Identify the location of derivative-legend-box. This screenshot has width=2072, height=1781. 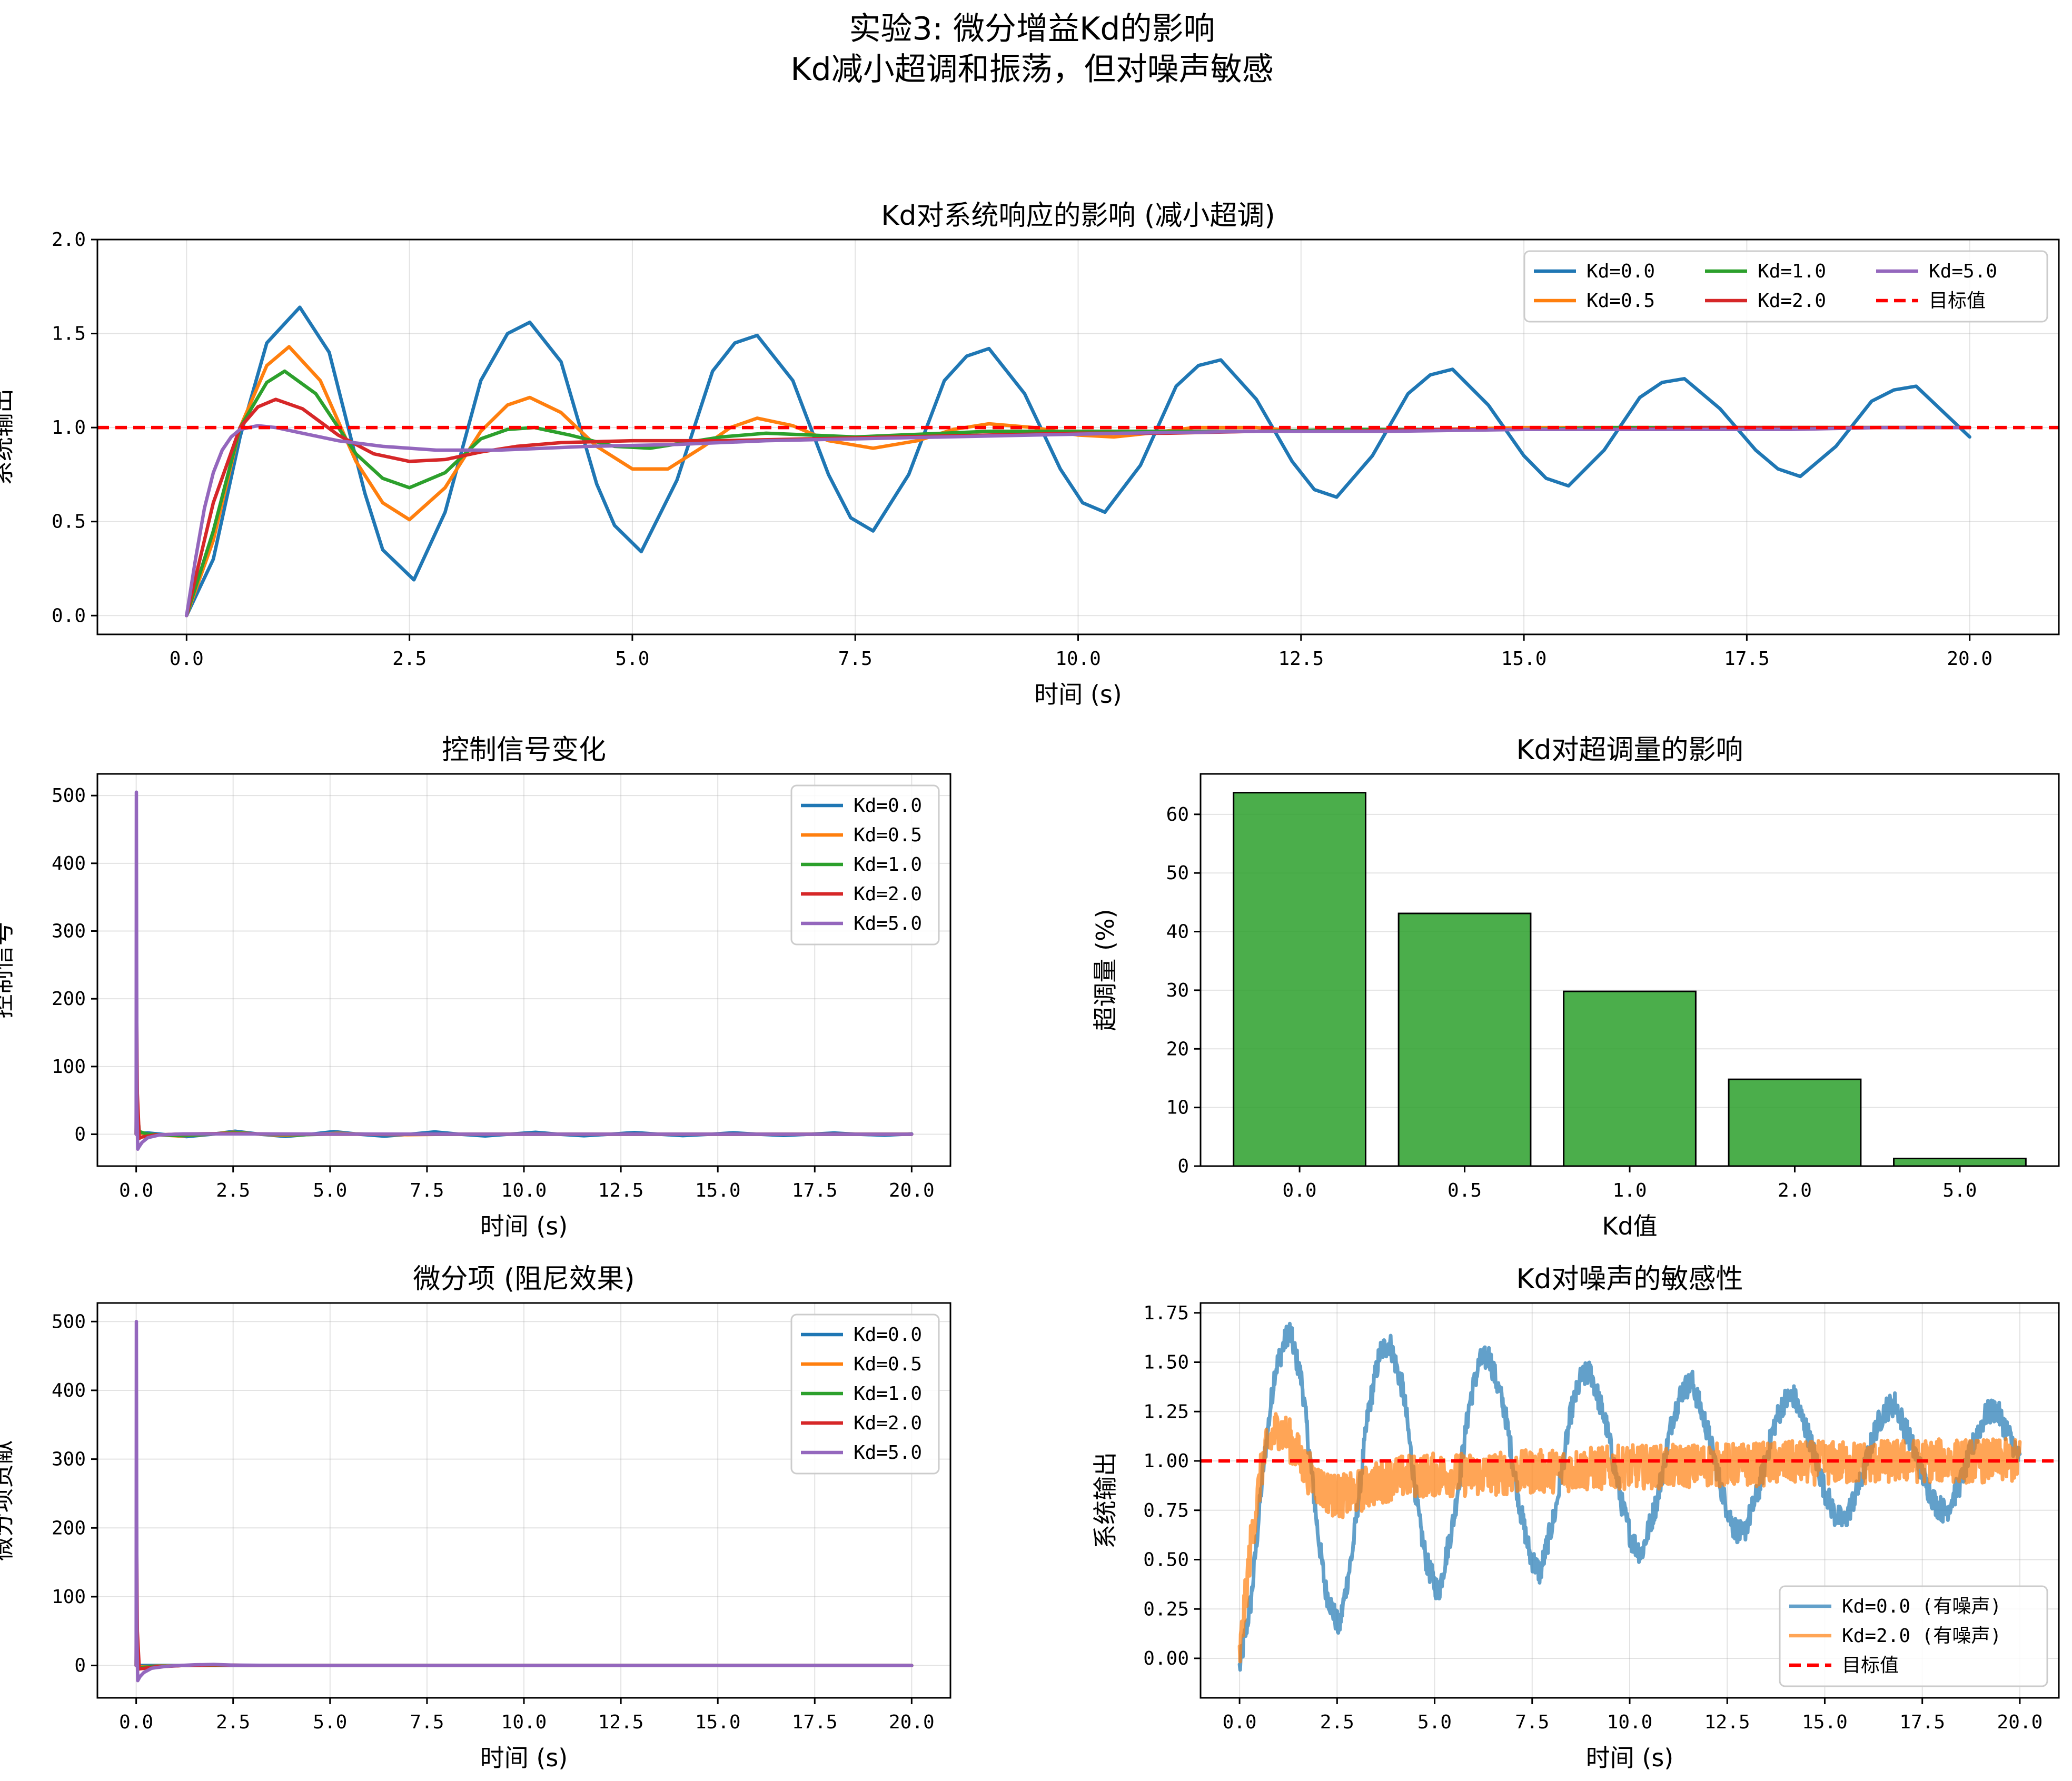
(865, 1394).